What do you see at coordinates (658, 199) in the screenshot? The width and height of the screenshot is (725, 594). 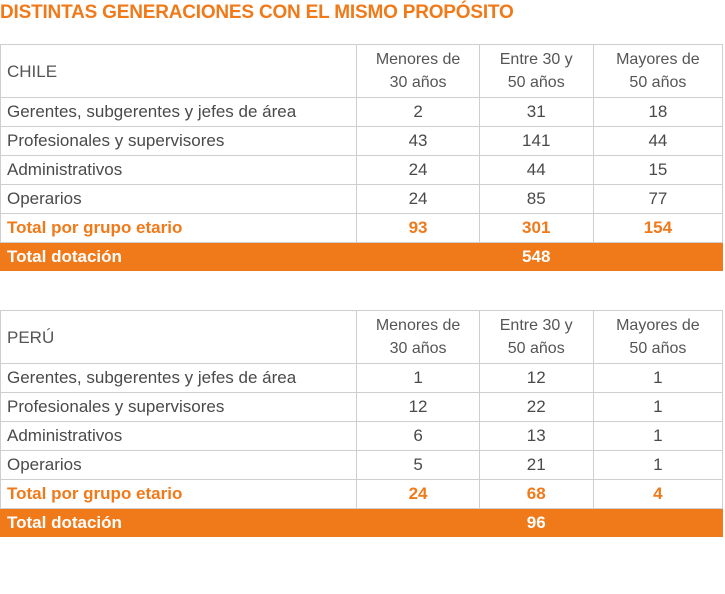 I see `cell-value: 77` at bounding box center [658, 199].